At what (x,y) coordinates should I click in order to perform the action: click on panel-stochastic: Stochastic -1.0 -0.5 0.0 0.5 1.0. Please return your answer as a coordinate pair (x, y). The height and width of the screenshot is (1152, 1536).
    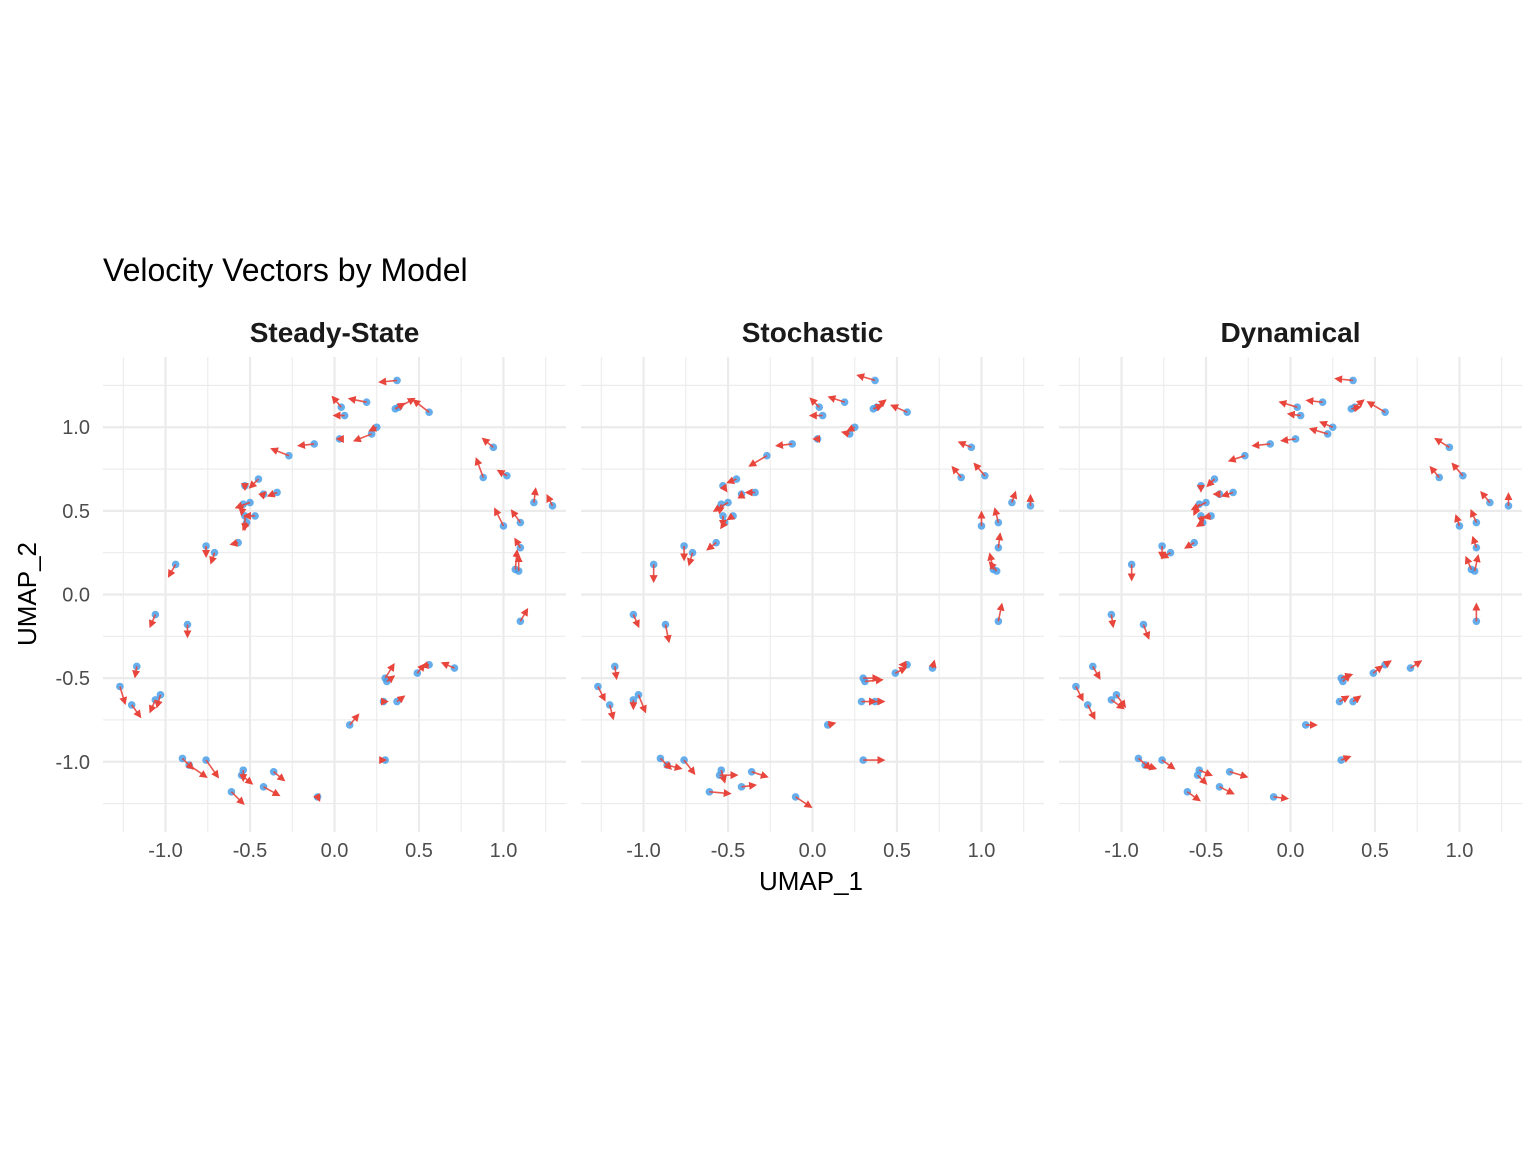
    Looking at the image, I should click on (812, 589).